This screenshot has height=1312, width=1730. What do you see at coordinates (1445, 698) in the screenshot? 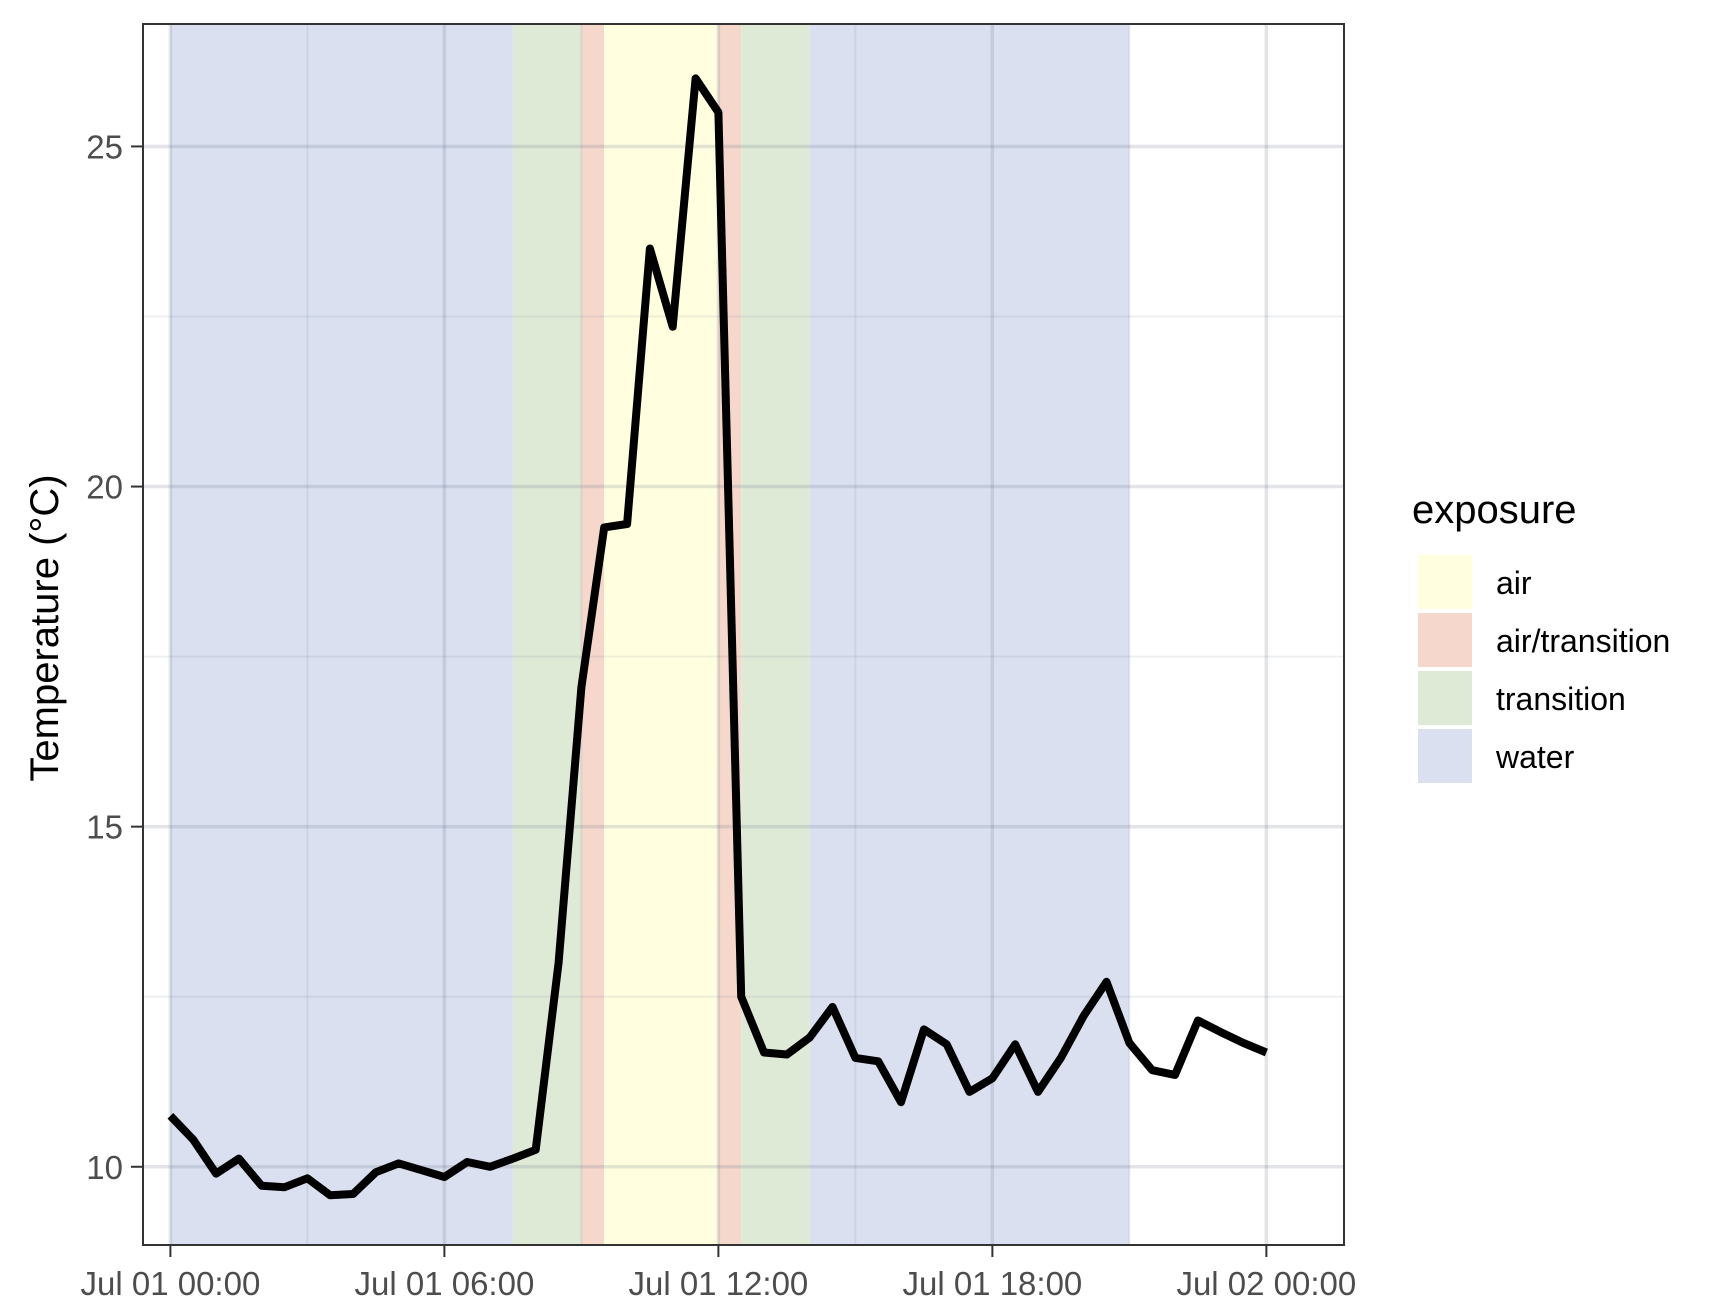
I see `legend-swatch-transition` at bounding box center [1445, 698].